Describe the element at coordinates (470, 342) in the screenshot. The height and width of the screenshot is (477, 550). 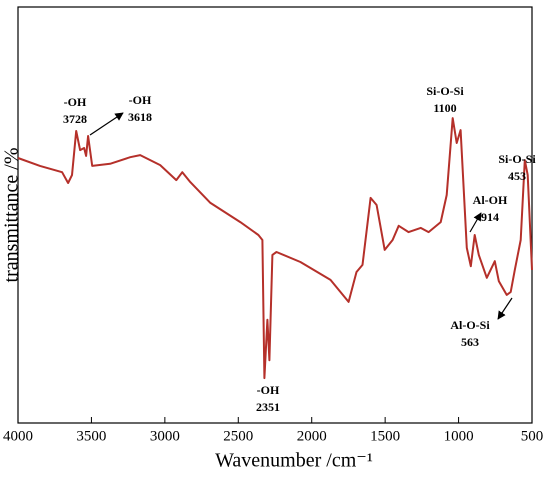
I see `annotation-value: 563` at that location.